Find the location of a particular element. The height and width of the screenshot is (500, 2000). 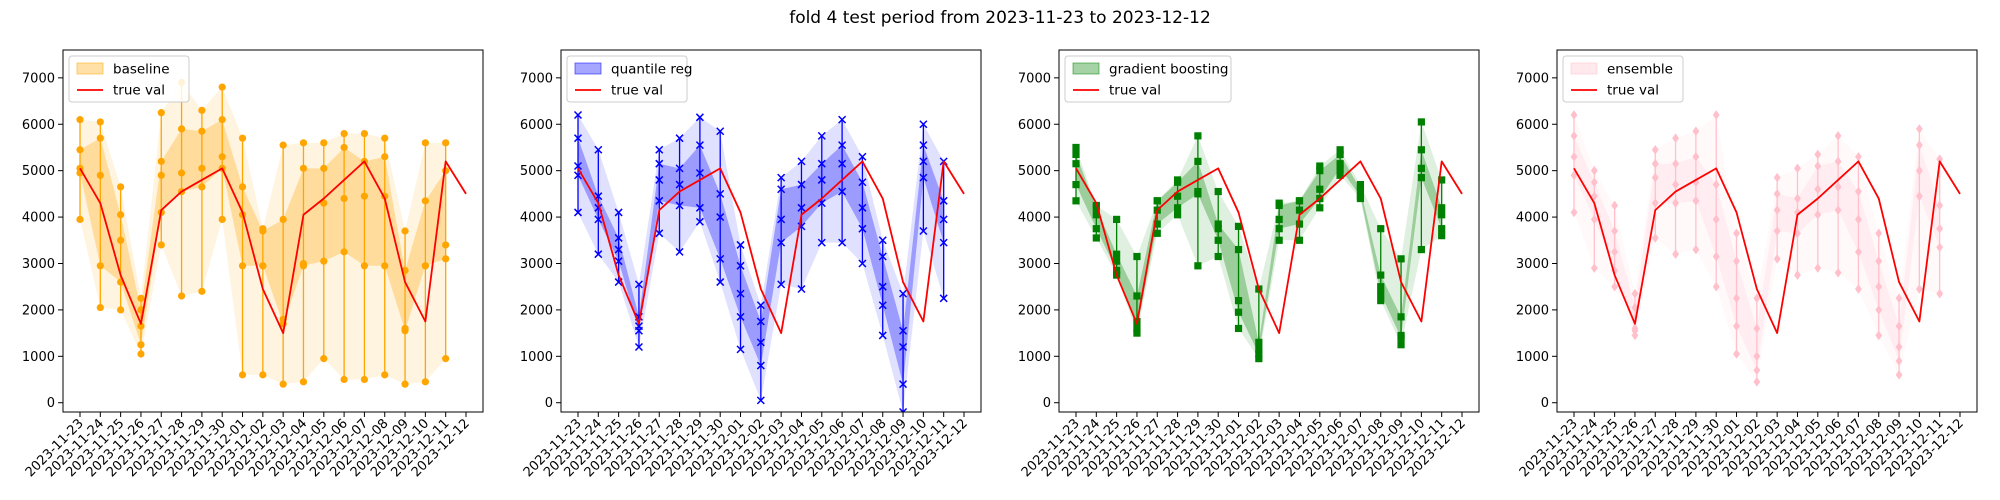

y-tick-label: 1000 is located at coordinates (38, 357).